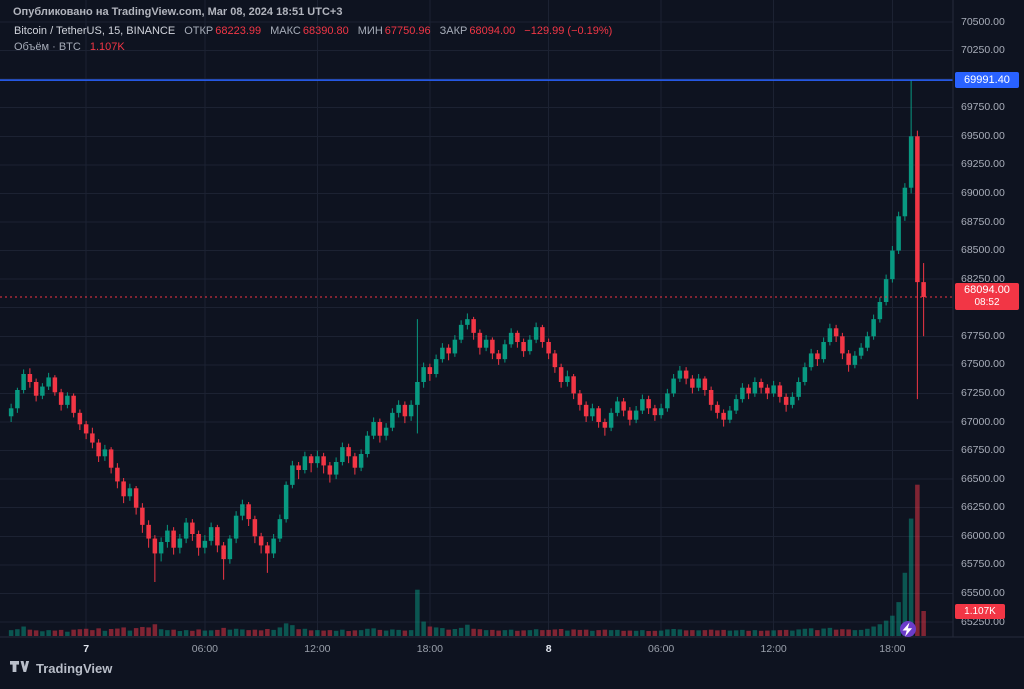 Image resolution: width=1024 pixels, height=689 pixels. Describe the element at coordinates (983, 107) in the screenshot. I see `price-axis-label: 69750.00` at that location.